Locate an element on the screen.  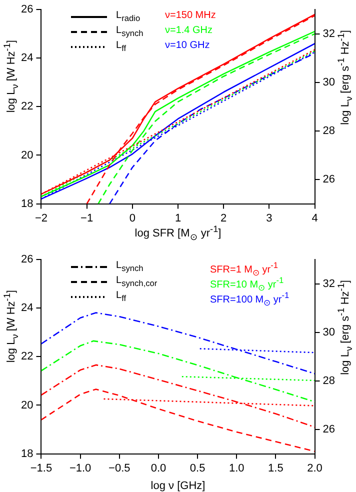
x-tick-label: 1 is located at coordinates (178, 218).